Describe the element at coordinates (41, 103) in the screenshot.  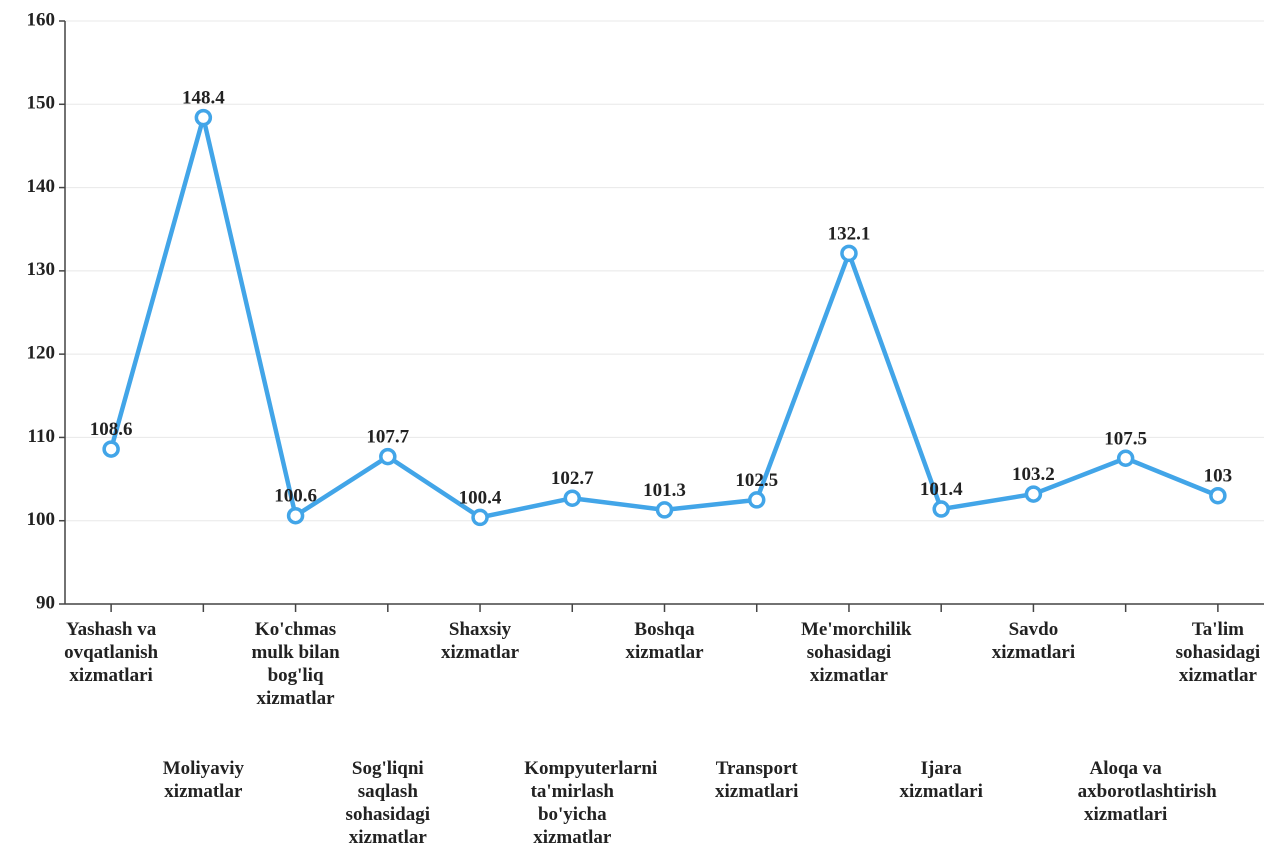
I see `y-tick-label: 150` at that location.